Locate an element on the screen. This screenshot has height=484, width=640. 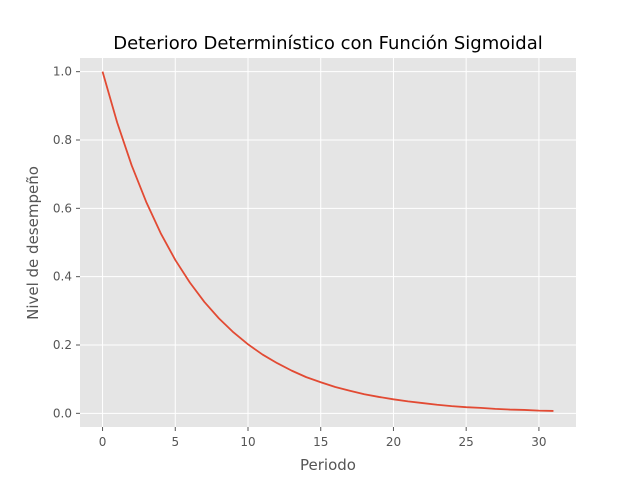
y-tick-label: 0.2 is located at coordinates (62, 345).